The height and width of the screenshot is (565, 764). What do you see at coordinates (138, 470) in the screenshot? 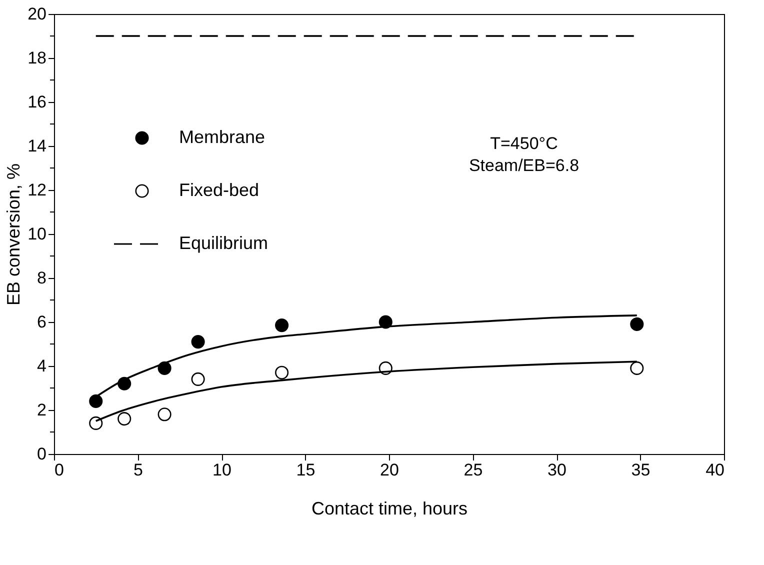
I see `x-tick-label: 5` at bounding box center [138, 470].